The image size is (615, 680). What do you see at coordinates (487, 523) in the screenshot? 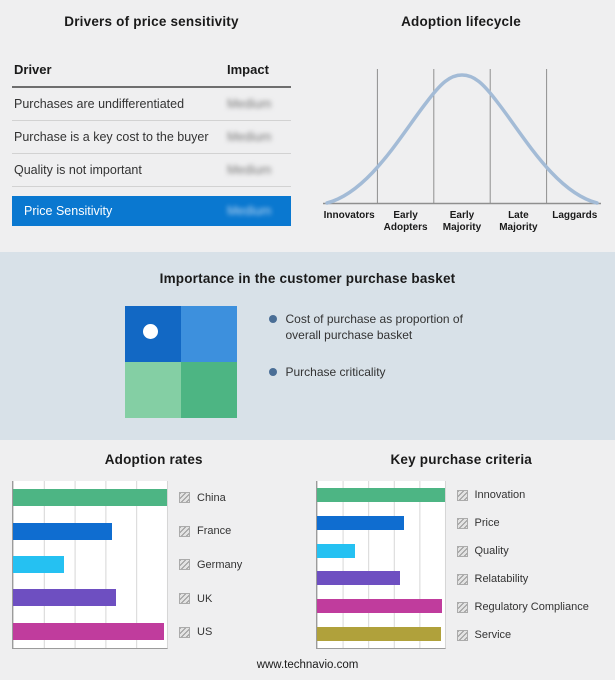
I see `legend-label: Price` at bounding box center [487, 523].